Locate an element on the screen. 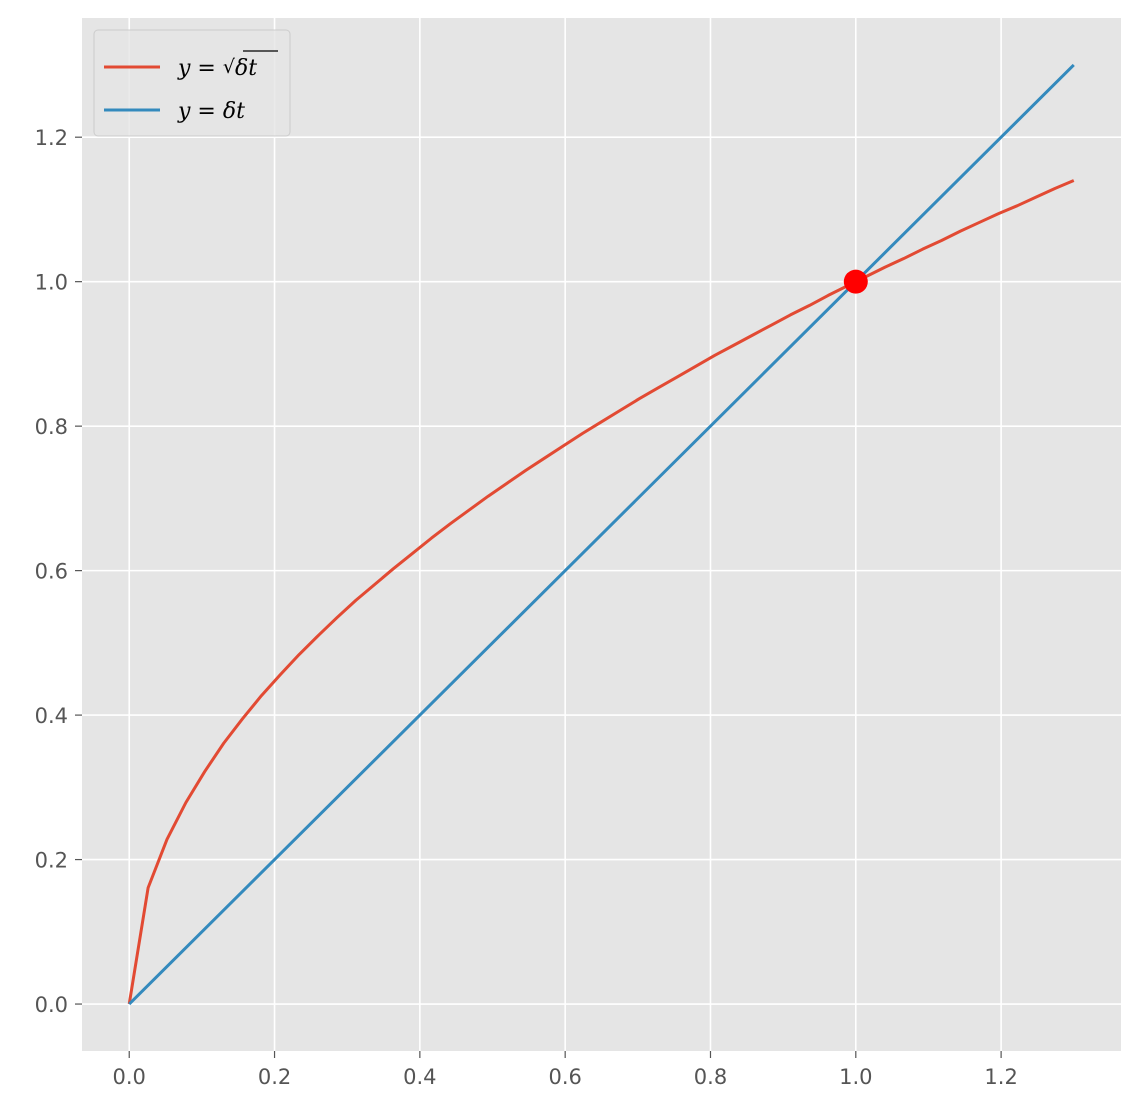  points-layer is located at coordinates (855, 281).